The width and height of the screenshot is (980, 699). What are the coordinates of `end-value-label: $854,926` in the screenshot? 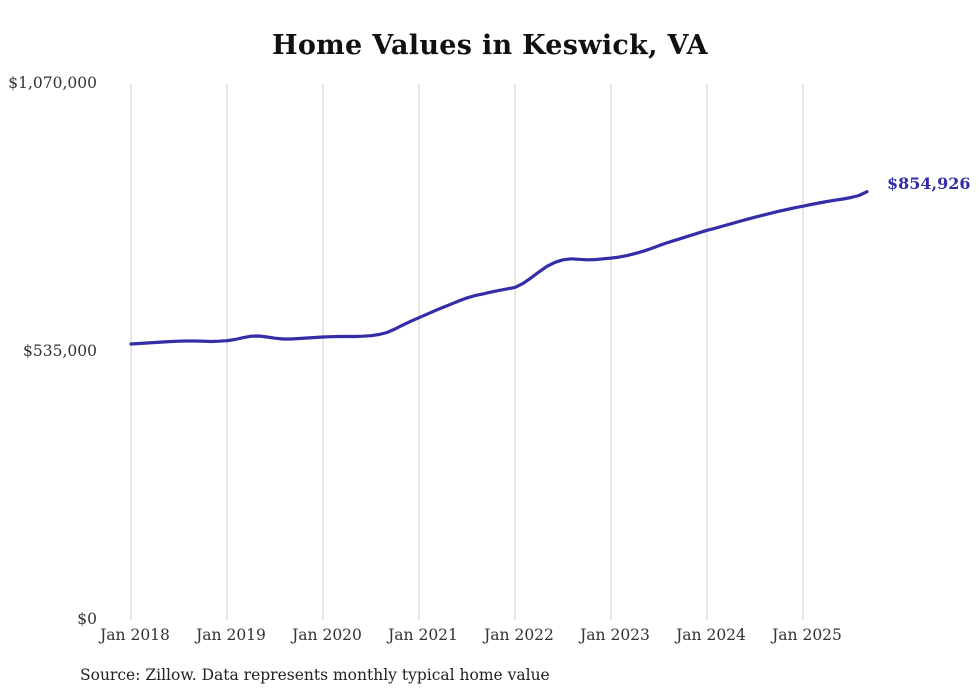 It's located at (929, 183).